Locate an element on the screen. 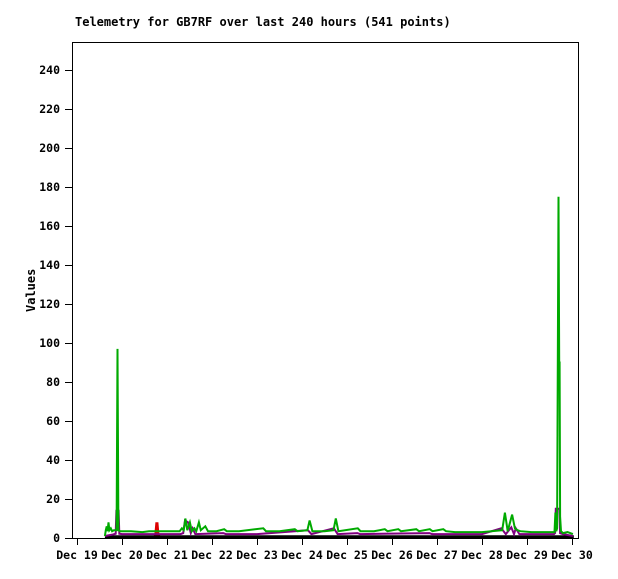  y-tick-label: 100 is located at coordinates (49, 343).